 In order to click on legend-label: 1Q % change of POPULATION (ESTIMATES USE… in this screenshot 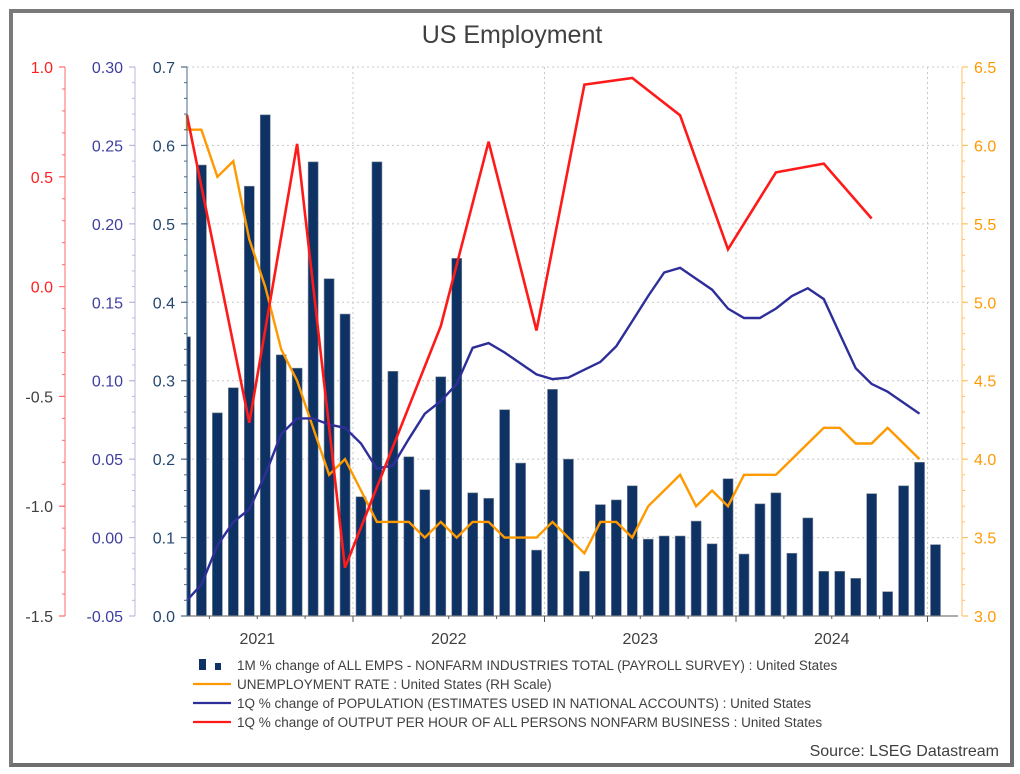, I will do `click(524, 703)`.